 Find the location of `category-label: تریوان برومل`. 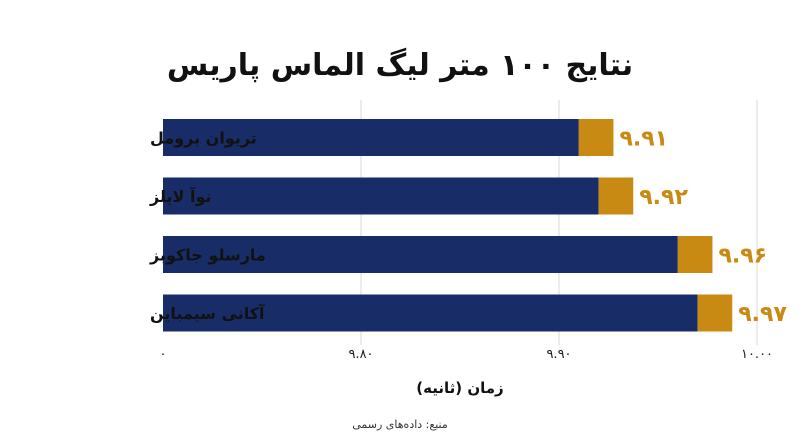

category-label: تریوان برومل is located at coordinates (203, 138).